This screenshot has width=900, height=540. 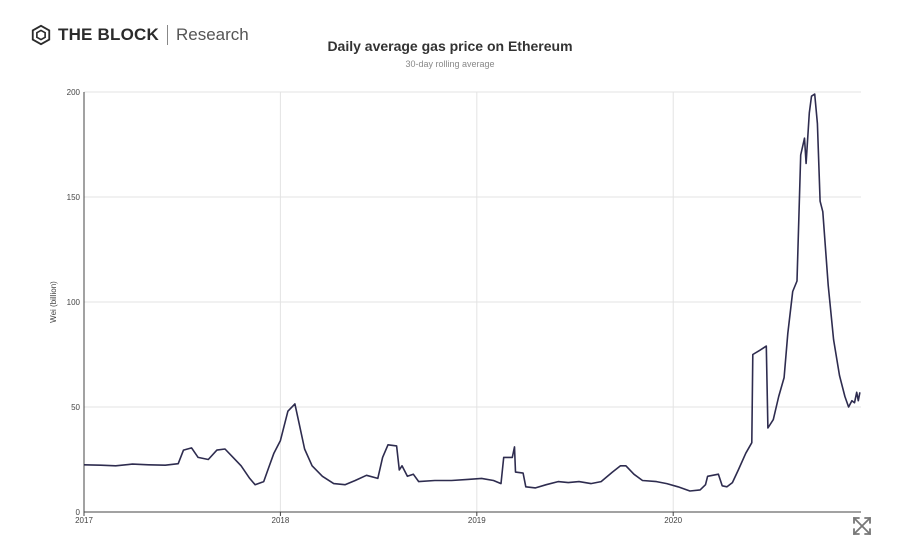 What do you see at coordinates (53, 302) in the screenshot?
I see `y-axis-label: Wei (billion)` at bounding box center [53, 302].